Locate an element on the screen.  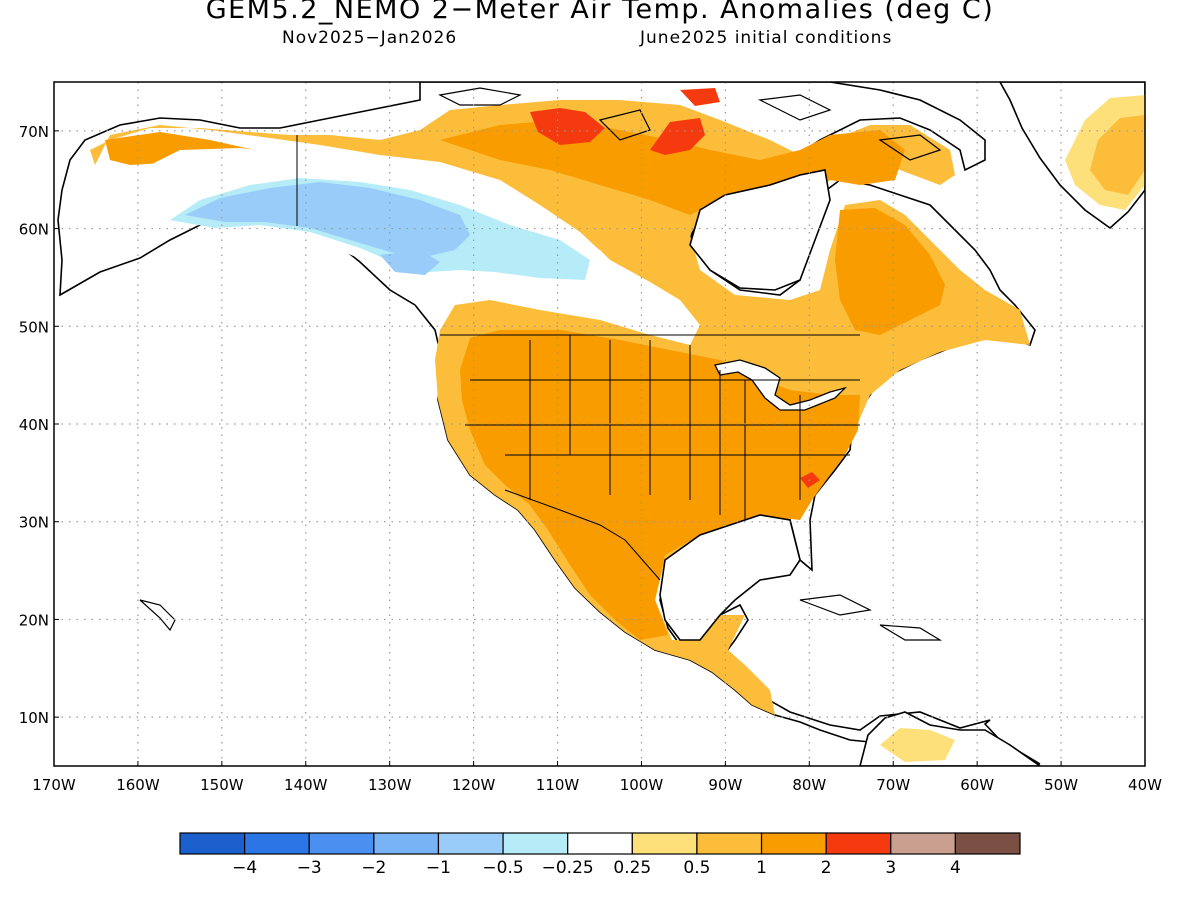
colorbar-label: 3 is located at coordinates (890, 868).